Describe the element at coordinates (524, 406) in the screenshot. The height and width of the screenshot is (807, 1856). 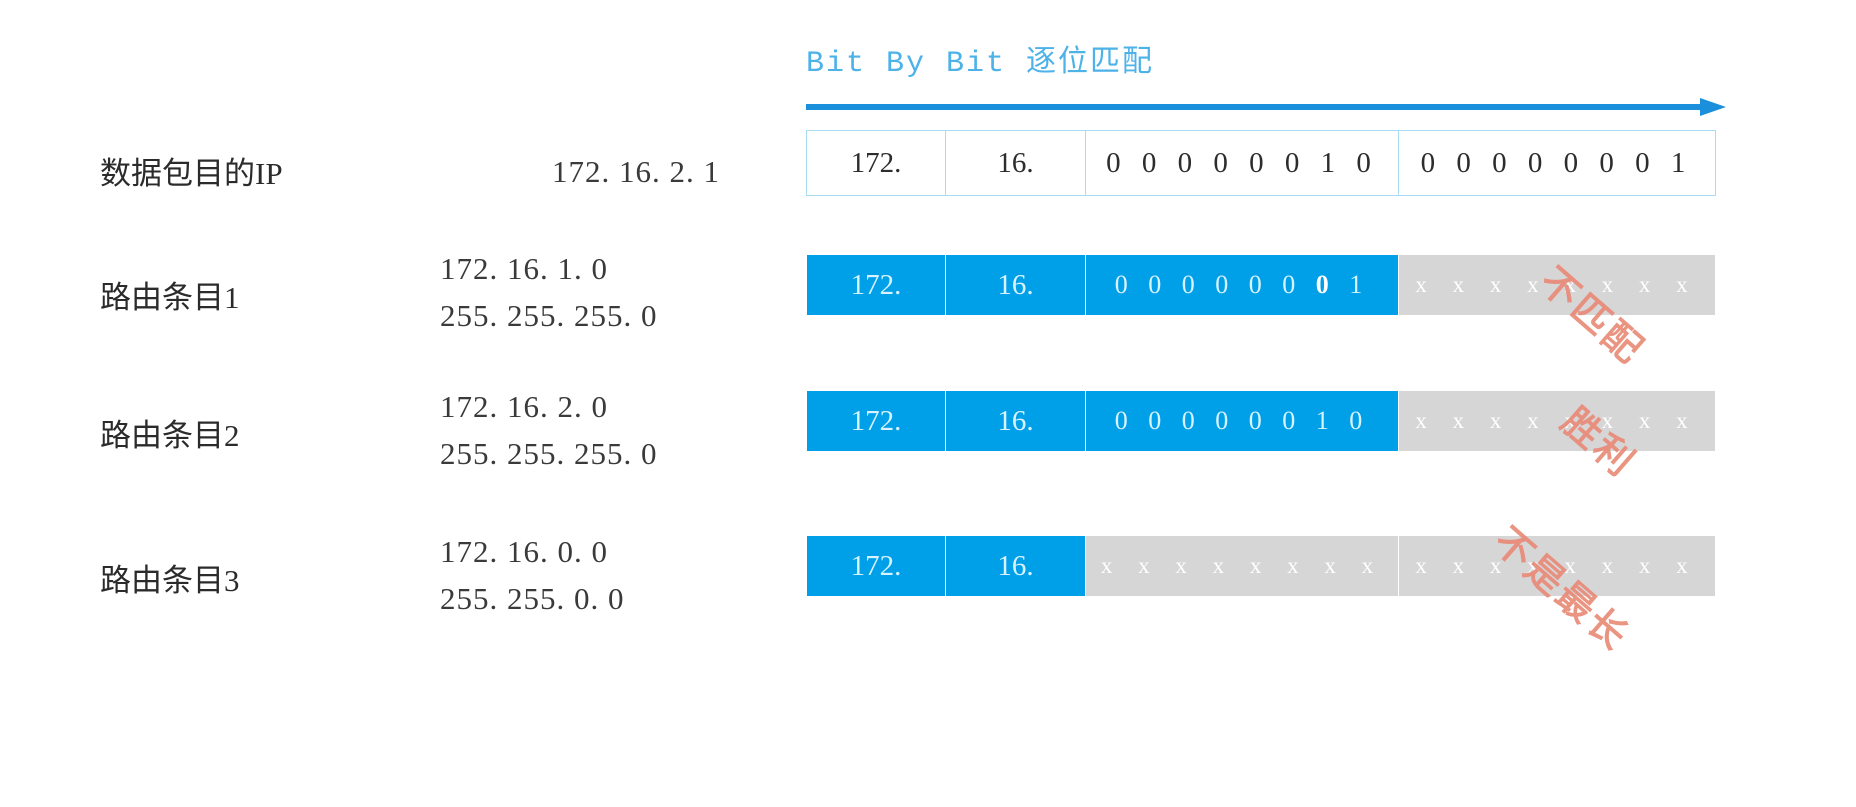
I see `address-line: 172. 16. 2. 0` at that location.